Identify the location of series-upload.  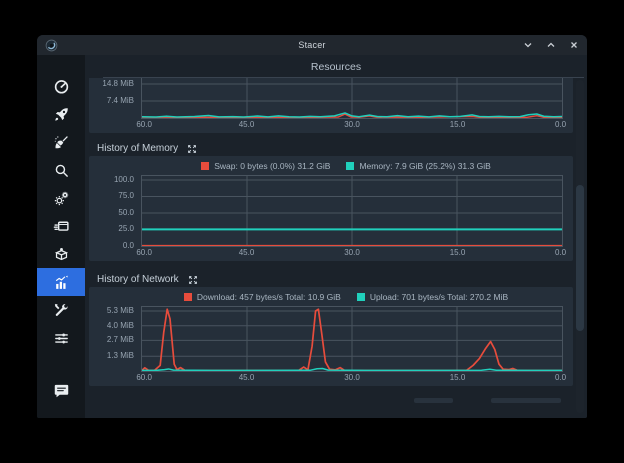
(352, 370).